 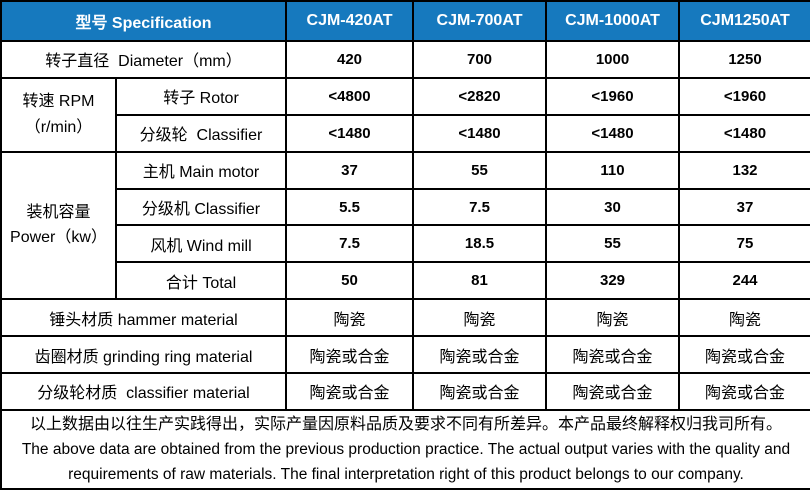 What do you see at coordinates (479, 96) in the screenshot?
I see `rotor-rpm-value: <2820` at bounding box center [479, 96].